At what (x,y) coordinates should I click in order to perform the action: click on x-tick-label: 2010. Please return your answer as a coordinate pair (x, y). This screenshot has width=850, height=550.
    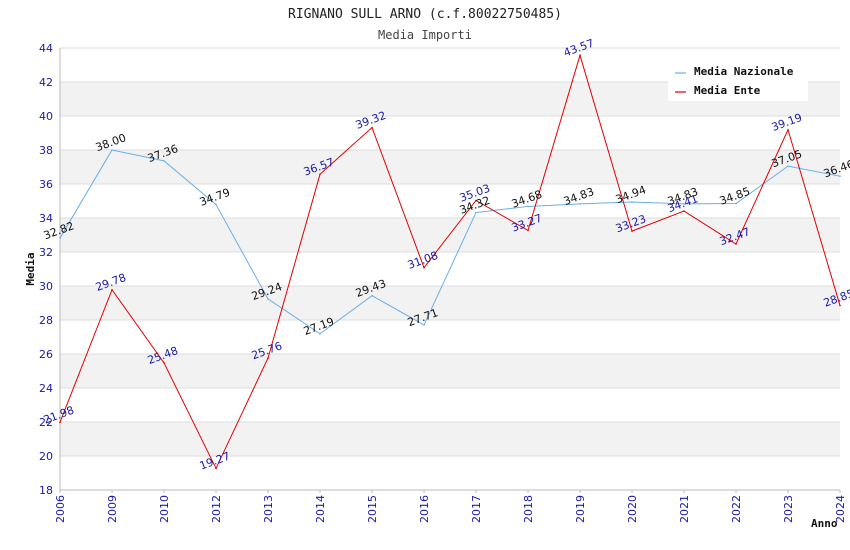
    Looking at the image, I should click on (164, 509).